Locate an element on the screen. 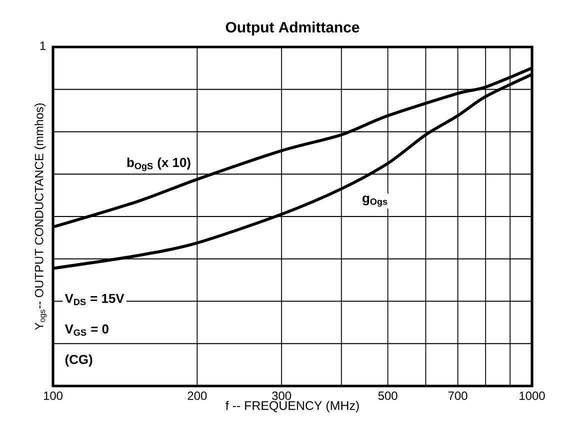 This screenshot has width=565, height=444. x-tick-label: 300 is located at coordinates (282, 396).